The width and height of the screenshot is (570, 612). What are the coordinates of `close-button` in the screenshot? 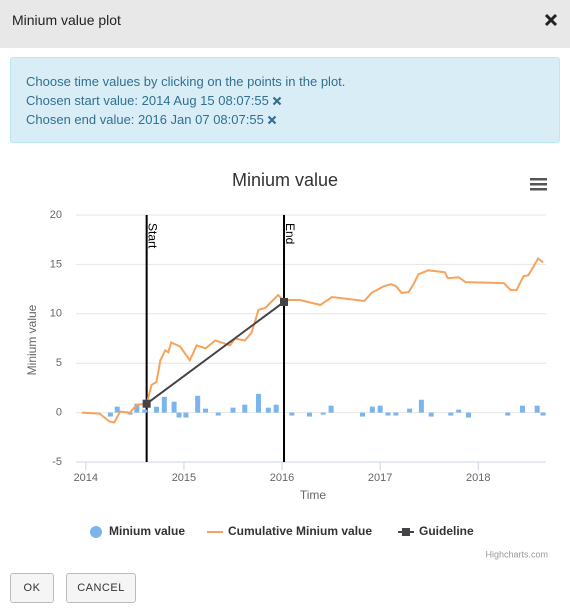 It's located at (551, 20).